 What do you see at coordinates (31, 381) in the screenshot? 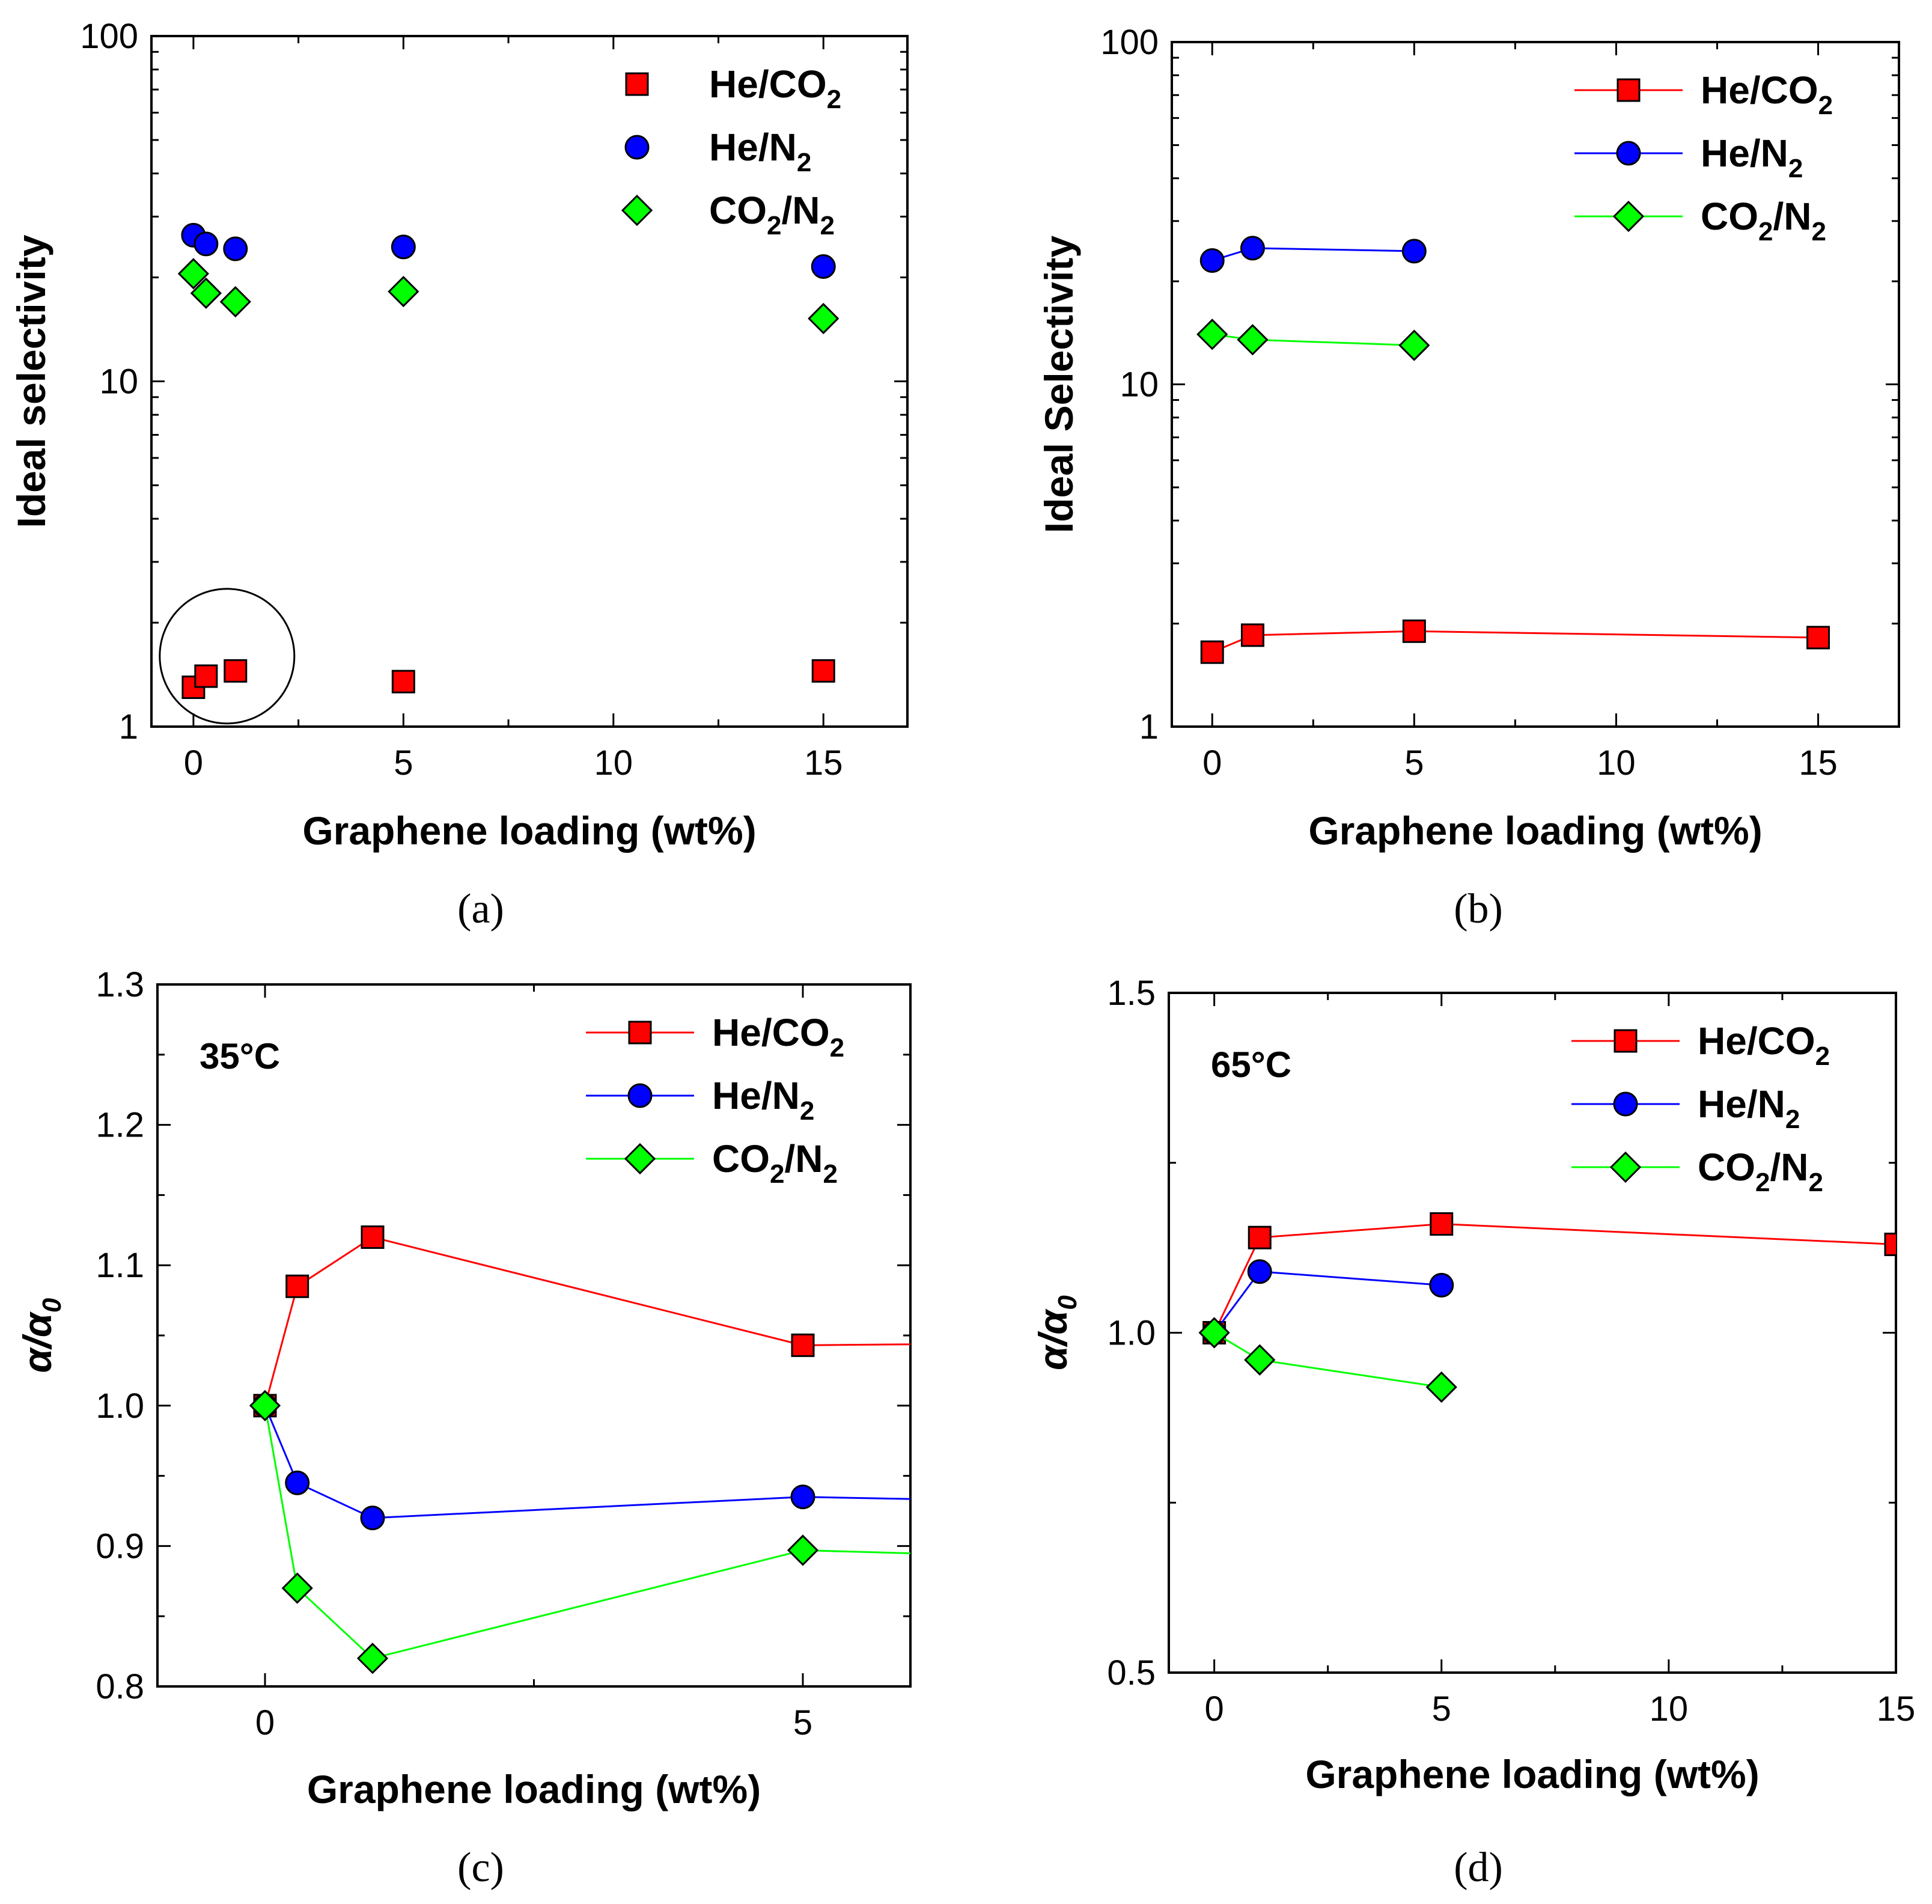
I see `y-axis-title: Ideal selectivity` at bounding box center [31, 381].